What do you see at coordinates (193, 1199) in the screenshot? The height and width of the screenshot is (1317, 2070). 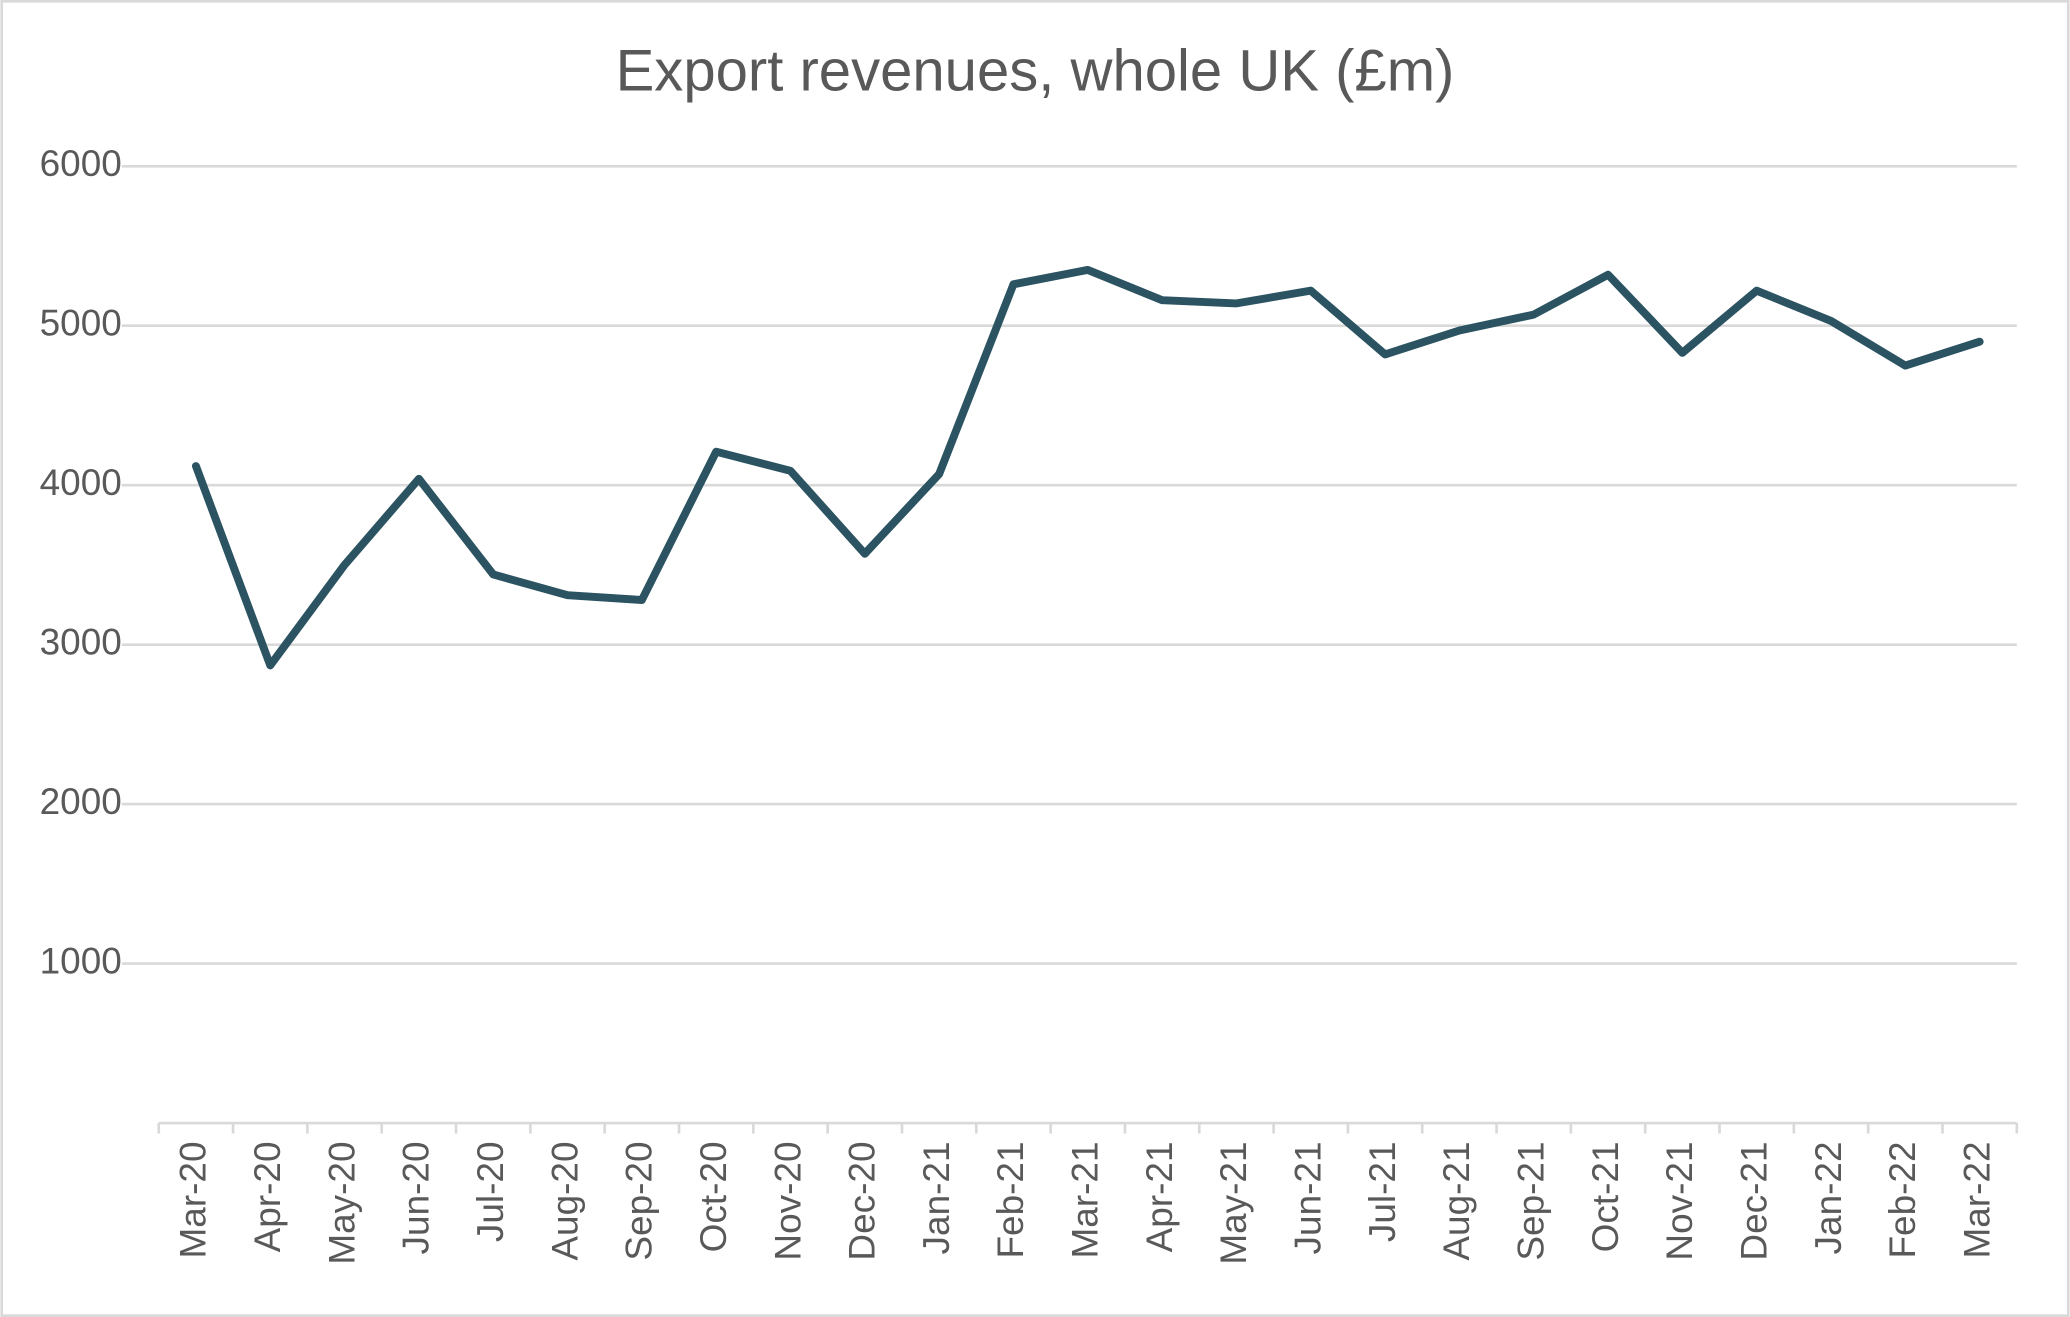 I see `x-tick-label: Mar-20` at bounding box center [193, 1199].